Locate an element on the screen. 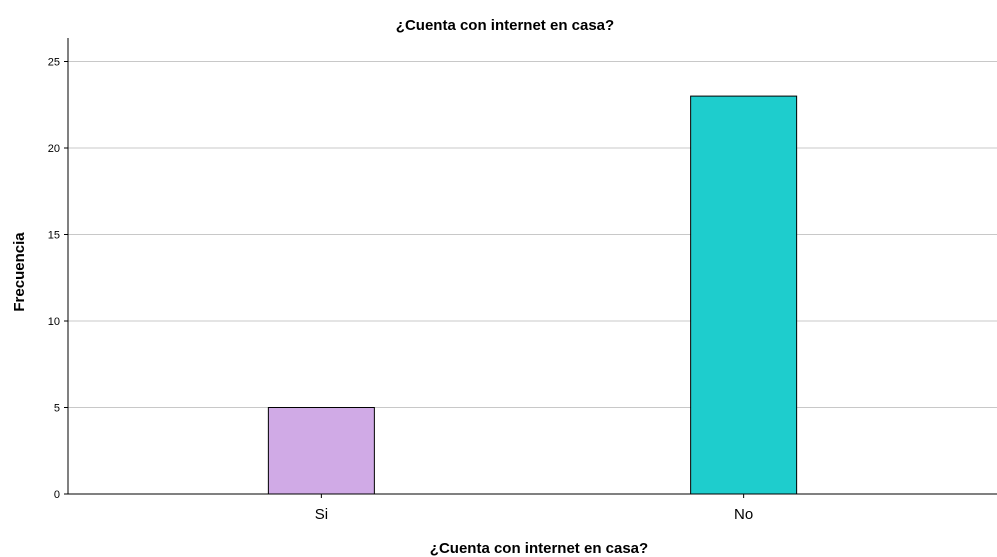  x-tick-labels: Si No is located at coordinates (534, 508).